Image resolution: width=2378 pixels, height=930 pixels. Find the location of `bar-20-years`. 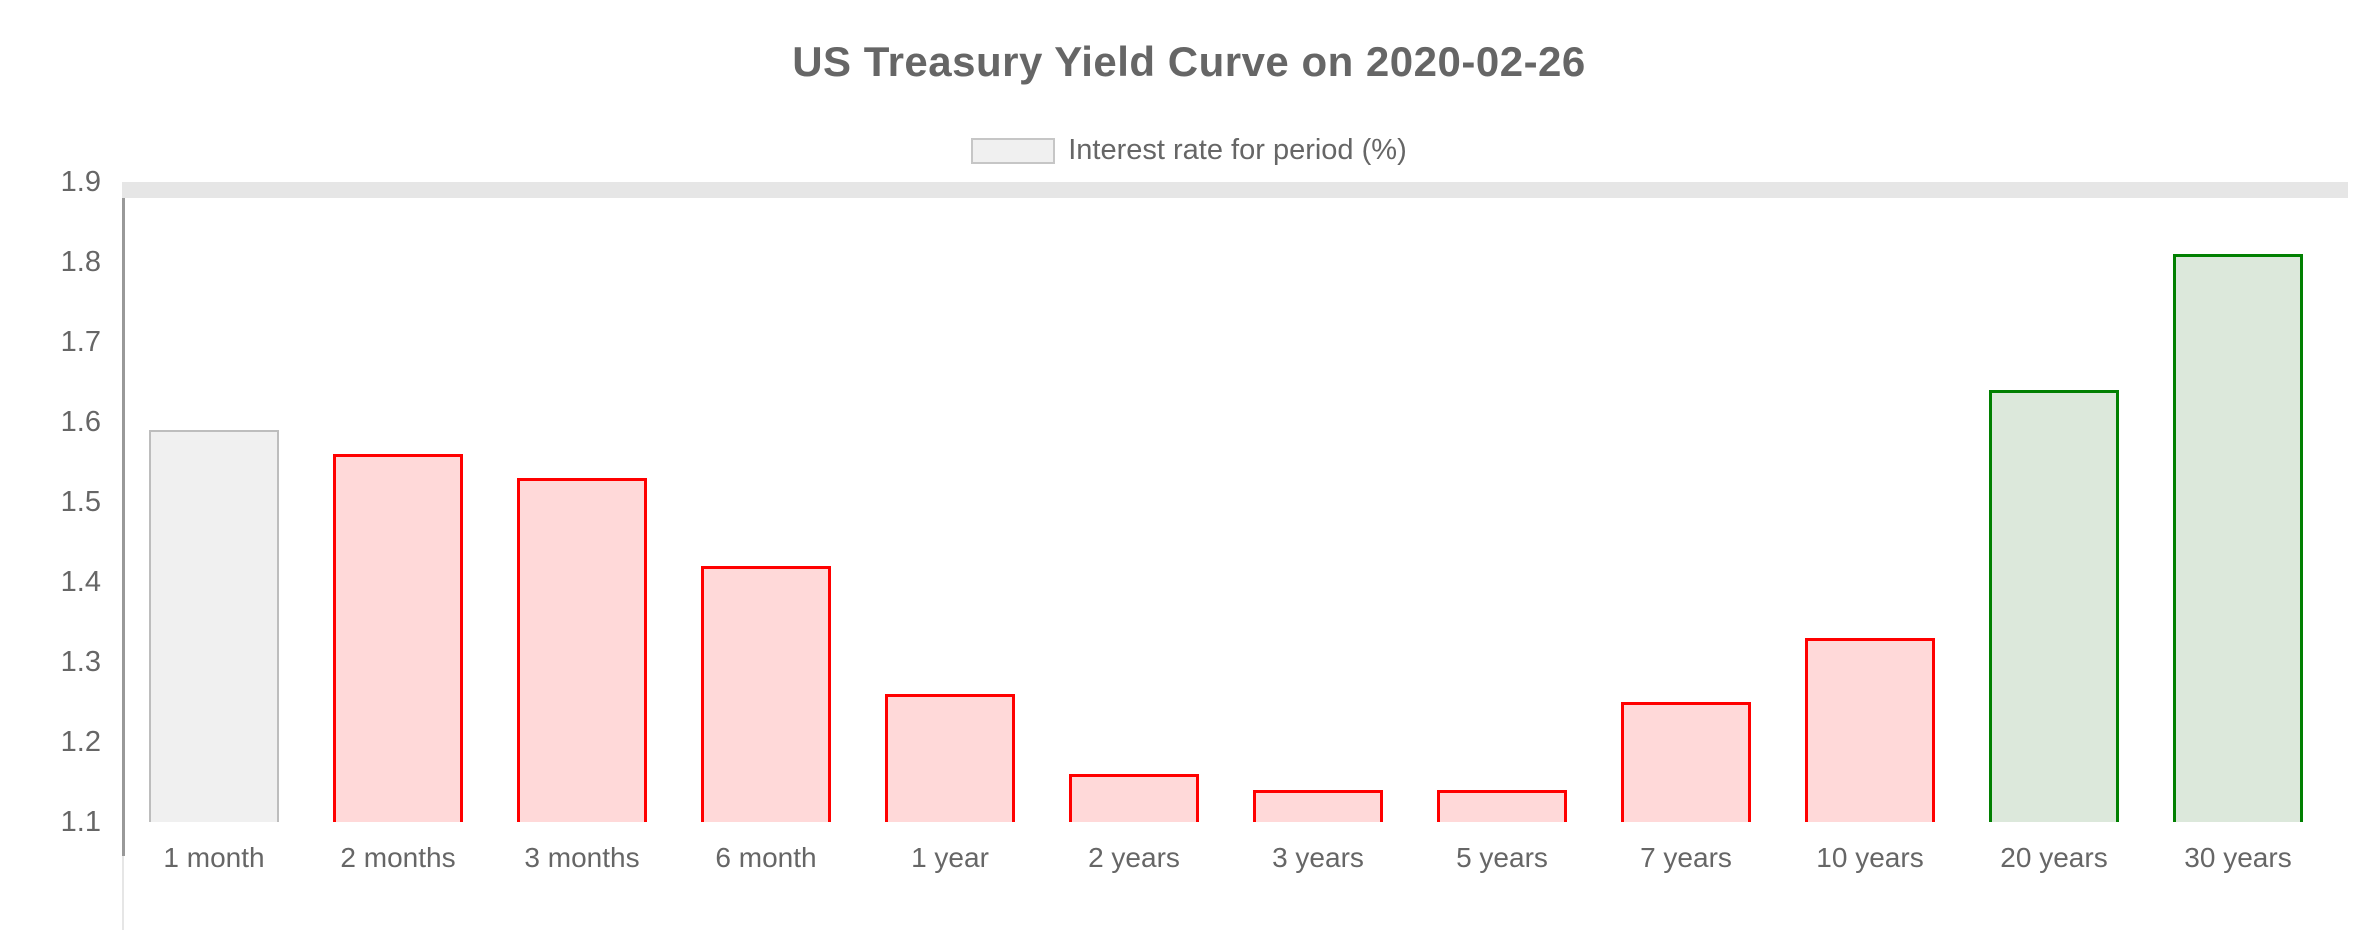

bar-20-years is located at coordinates (2054, 606).